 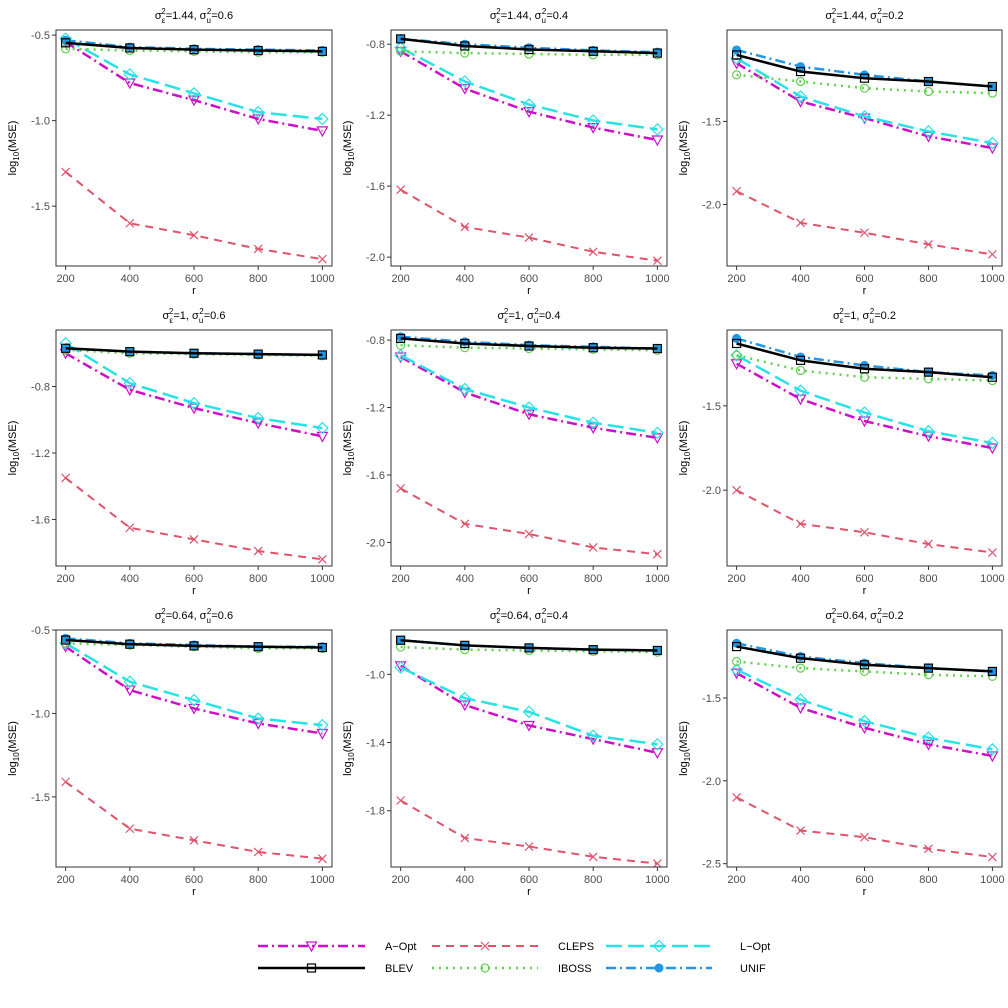 I want to click on legend-label: A−Opt, so click(x=401, y=947).